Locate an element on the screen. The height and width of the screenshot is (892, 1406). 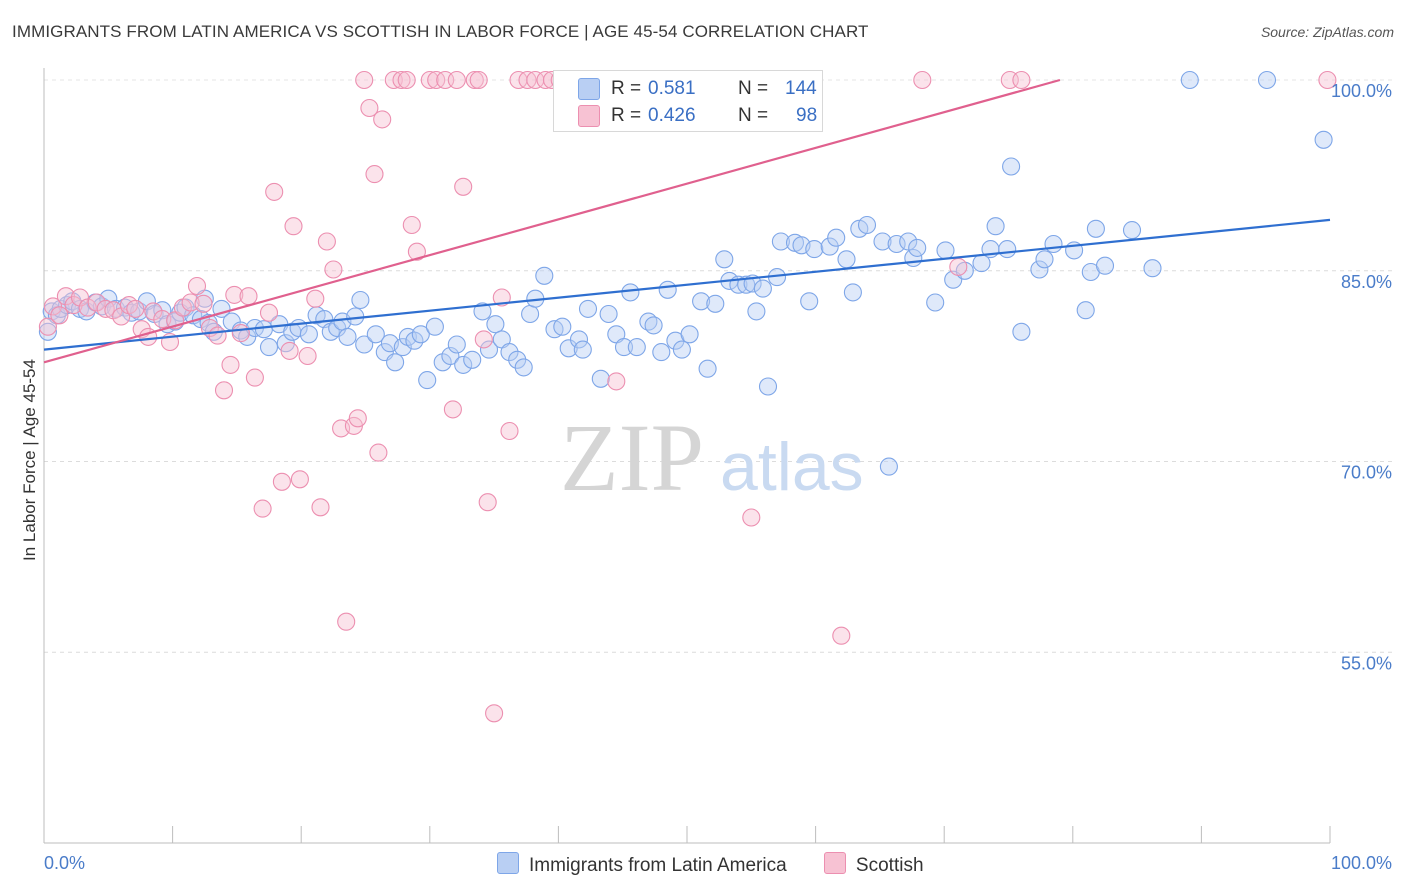
legend-n-value: 144 is located at coordinates (801, 88).